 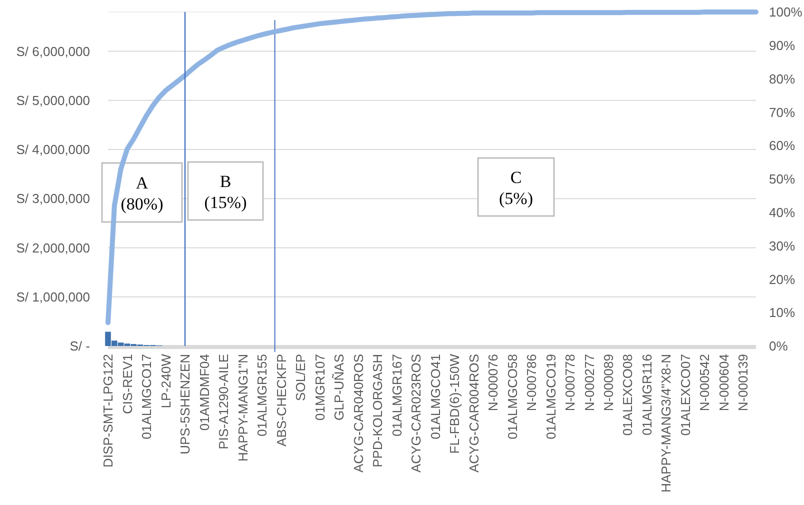 What do you see at coordinates (782, 45) in the screenshot?
I see `y2-tick-label: 90%` at bounding box center [782, 45].